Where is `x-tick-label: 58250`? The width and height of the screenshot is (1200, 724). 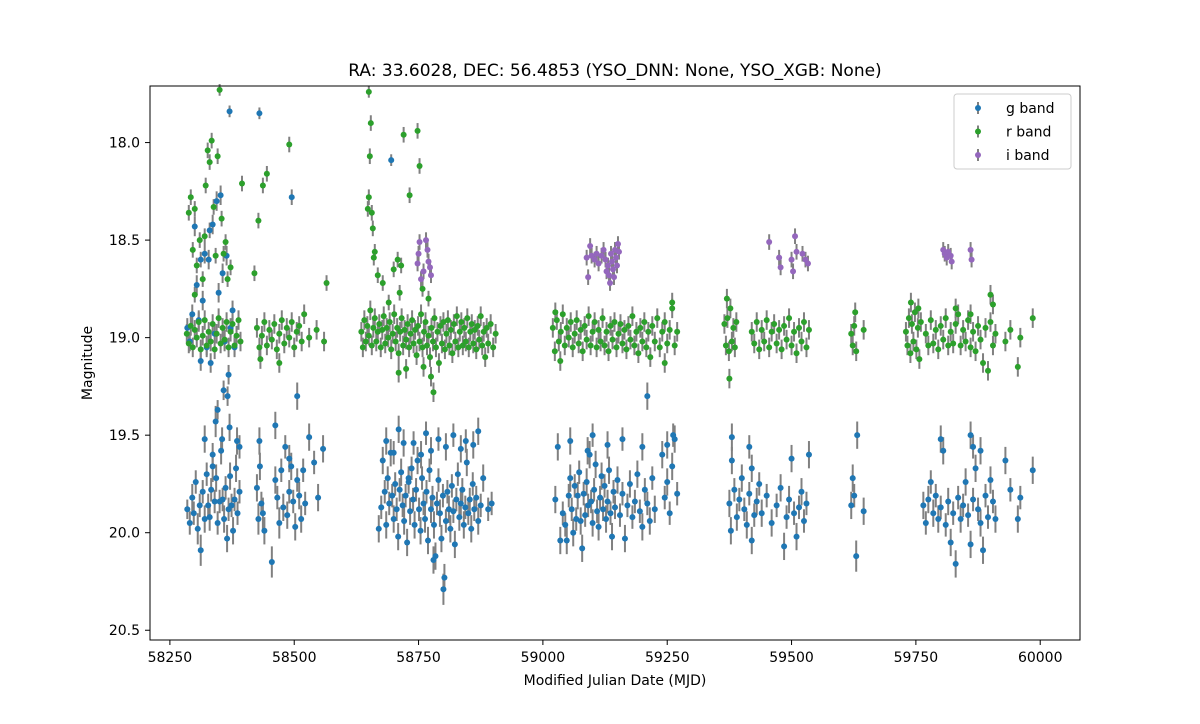 x-tick-label: 58250 is located at coordinates (170, 658).